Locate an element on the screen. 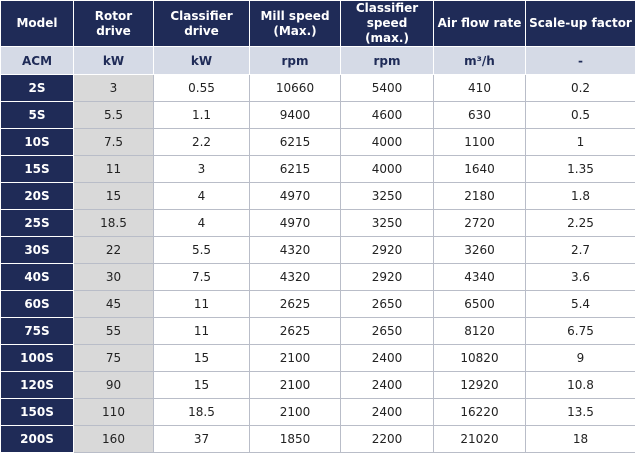  model-cell: 10S is located at coordinates (37, 142).